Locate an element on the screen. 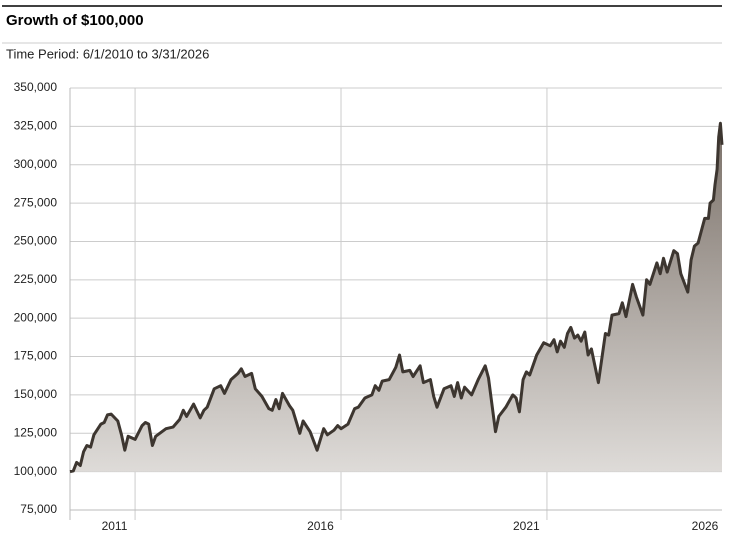  y-tick-label: 200,000 is located at coordinates (36, 317).